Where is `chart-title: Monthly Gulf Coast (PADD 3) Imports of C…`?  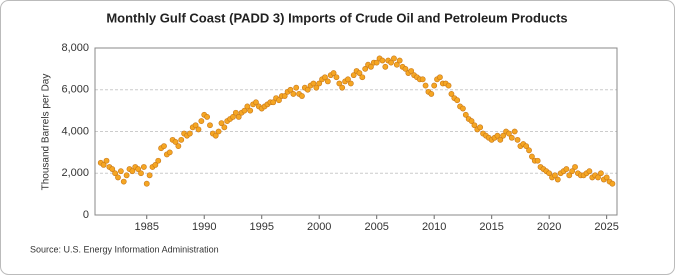 chart-title: Monthly Gulf Coast (PADD 3) Imports of C… is located at coordinates (336, 17).